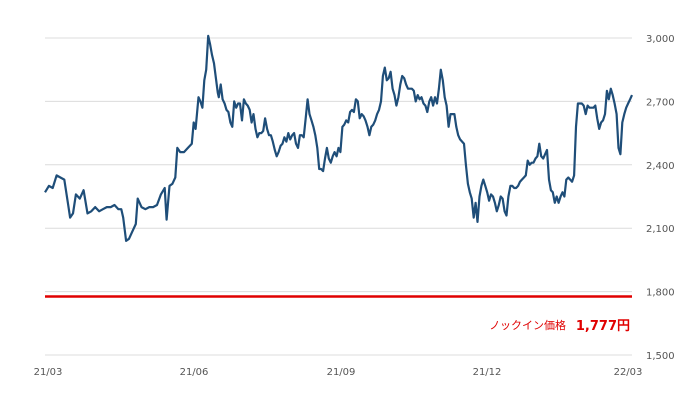  Describe the element at coordinates (660, 198) in the screenshot. I see `y-axis-ticks: 1,500 1,800 2,100 2,400 2,700 3,000` at that location.